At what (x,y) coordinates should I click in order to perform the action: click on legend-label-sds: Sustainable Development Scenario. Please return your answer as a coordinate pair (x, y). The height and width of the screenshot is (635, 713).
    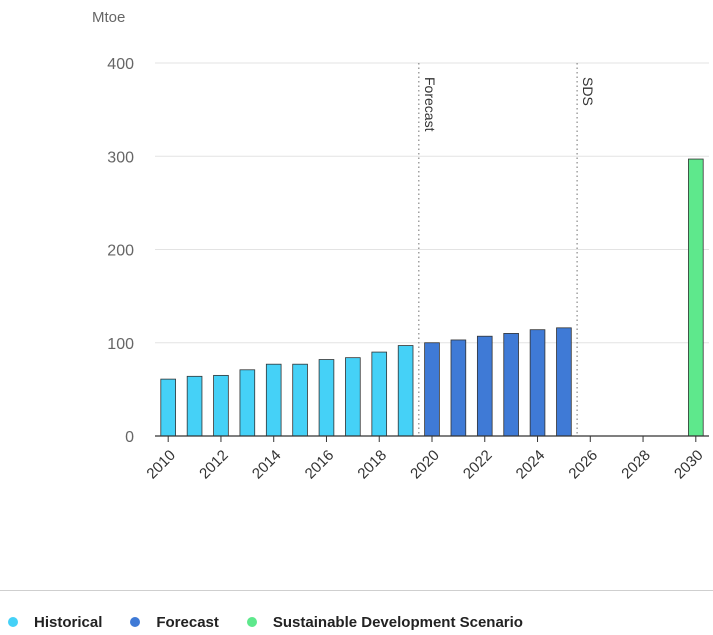
    Looking at the image, I should click on (397, 622).